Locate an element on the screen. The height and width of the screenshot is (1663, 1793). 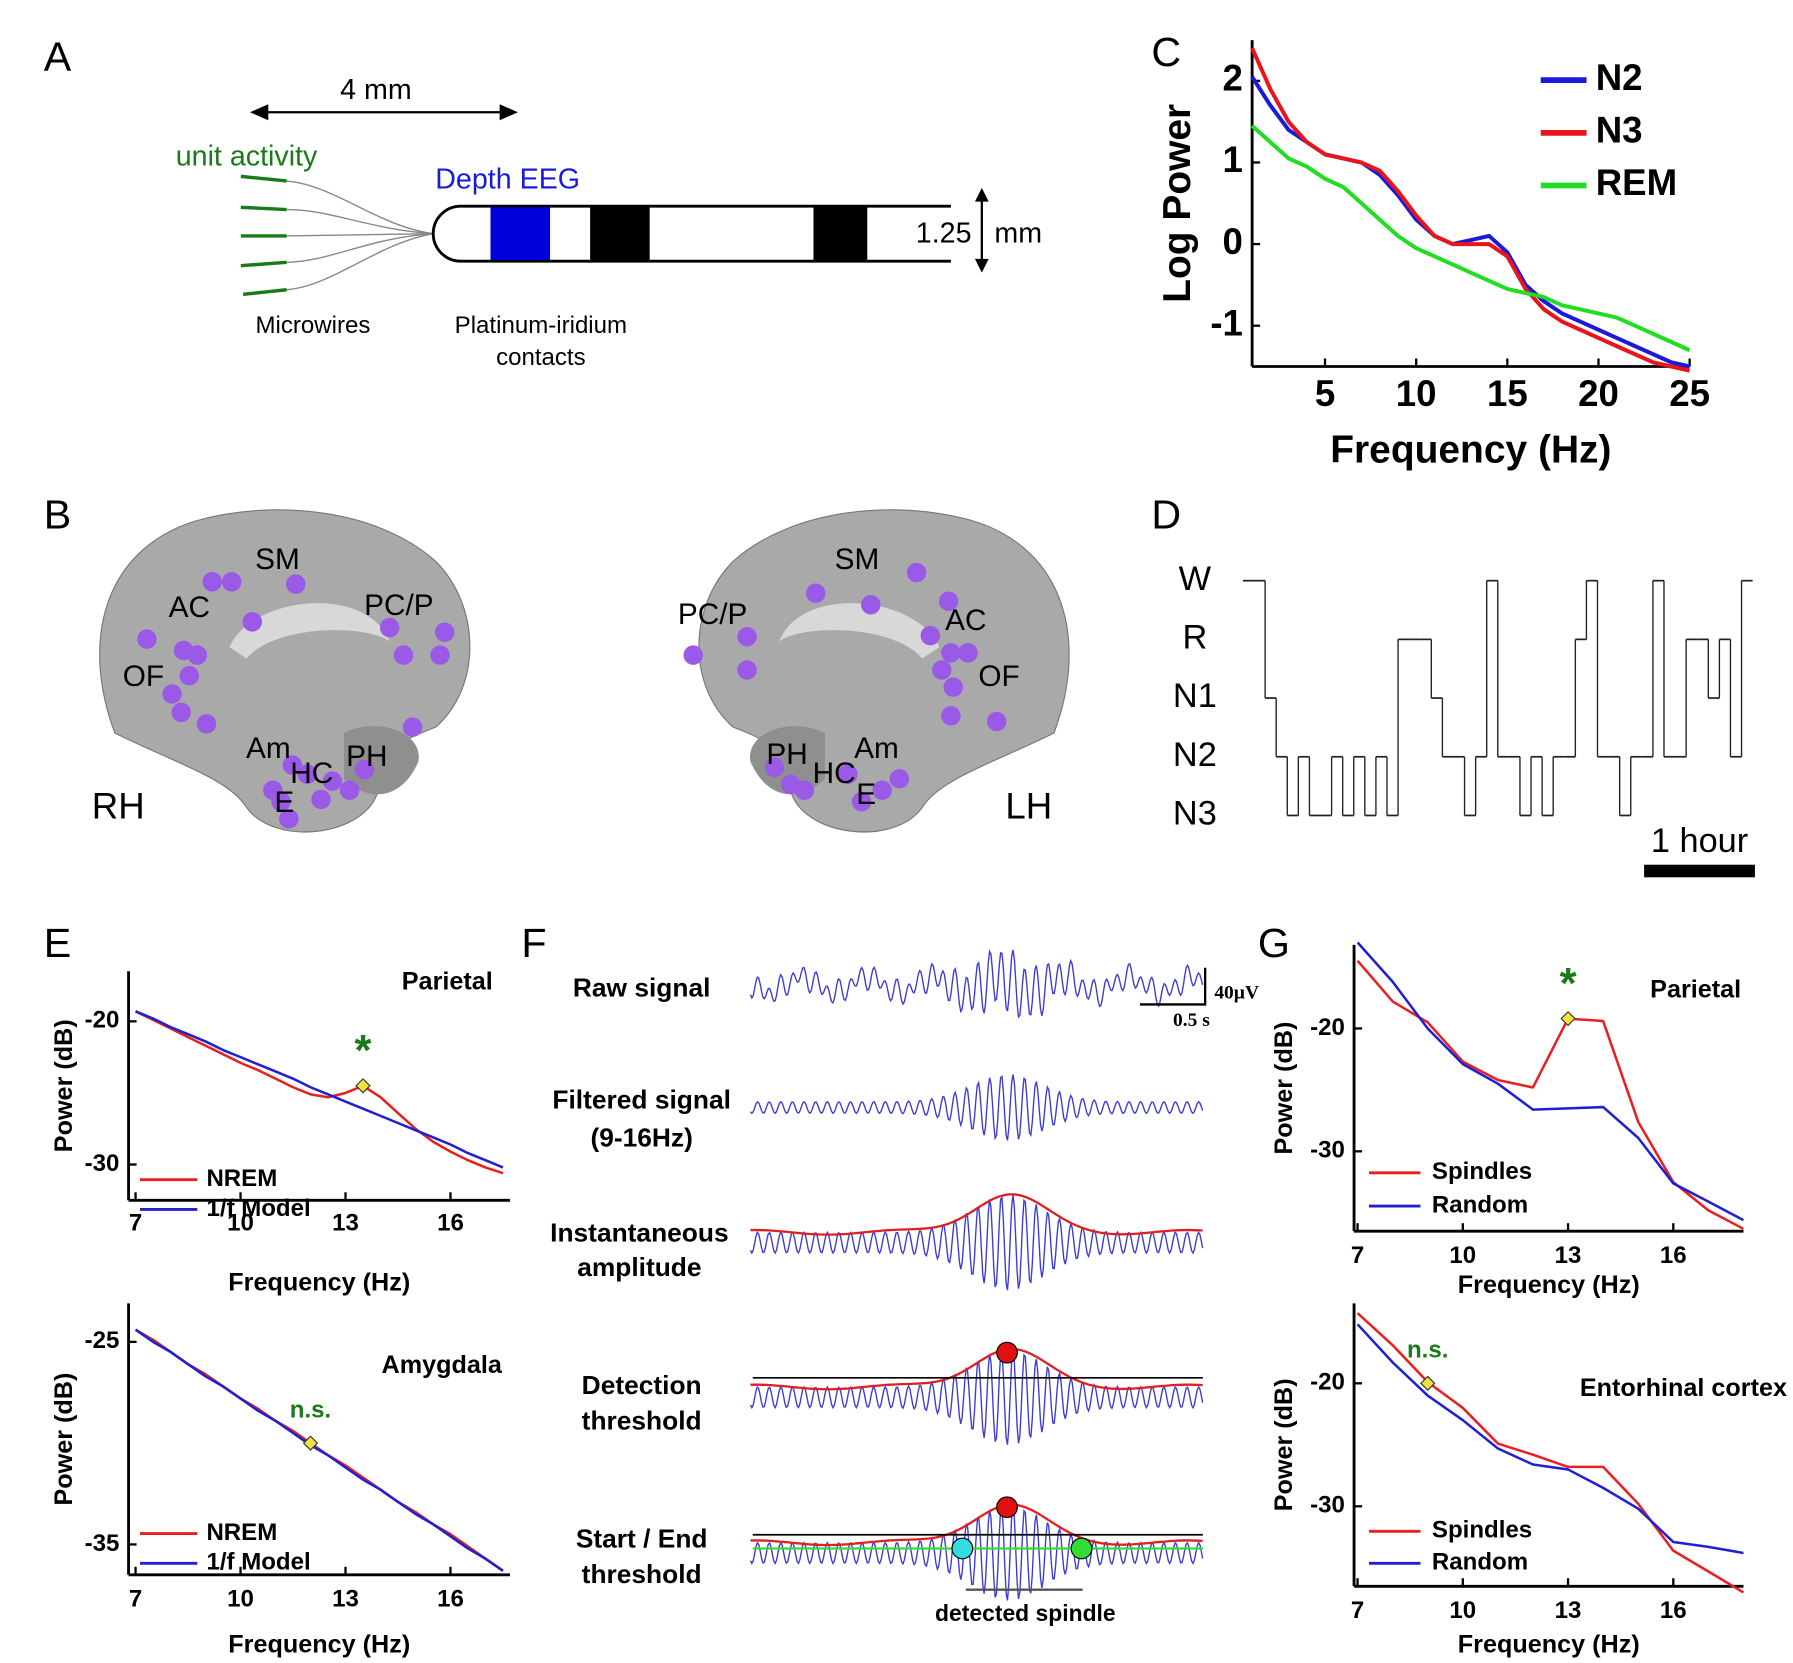
microwires is located at coordinates (359, 235).